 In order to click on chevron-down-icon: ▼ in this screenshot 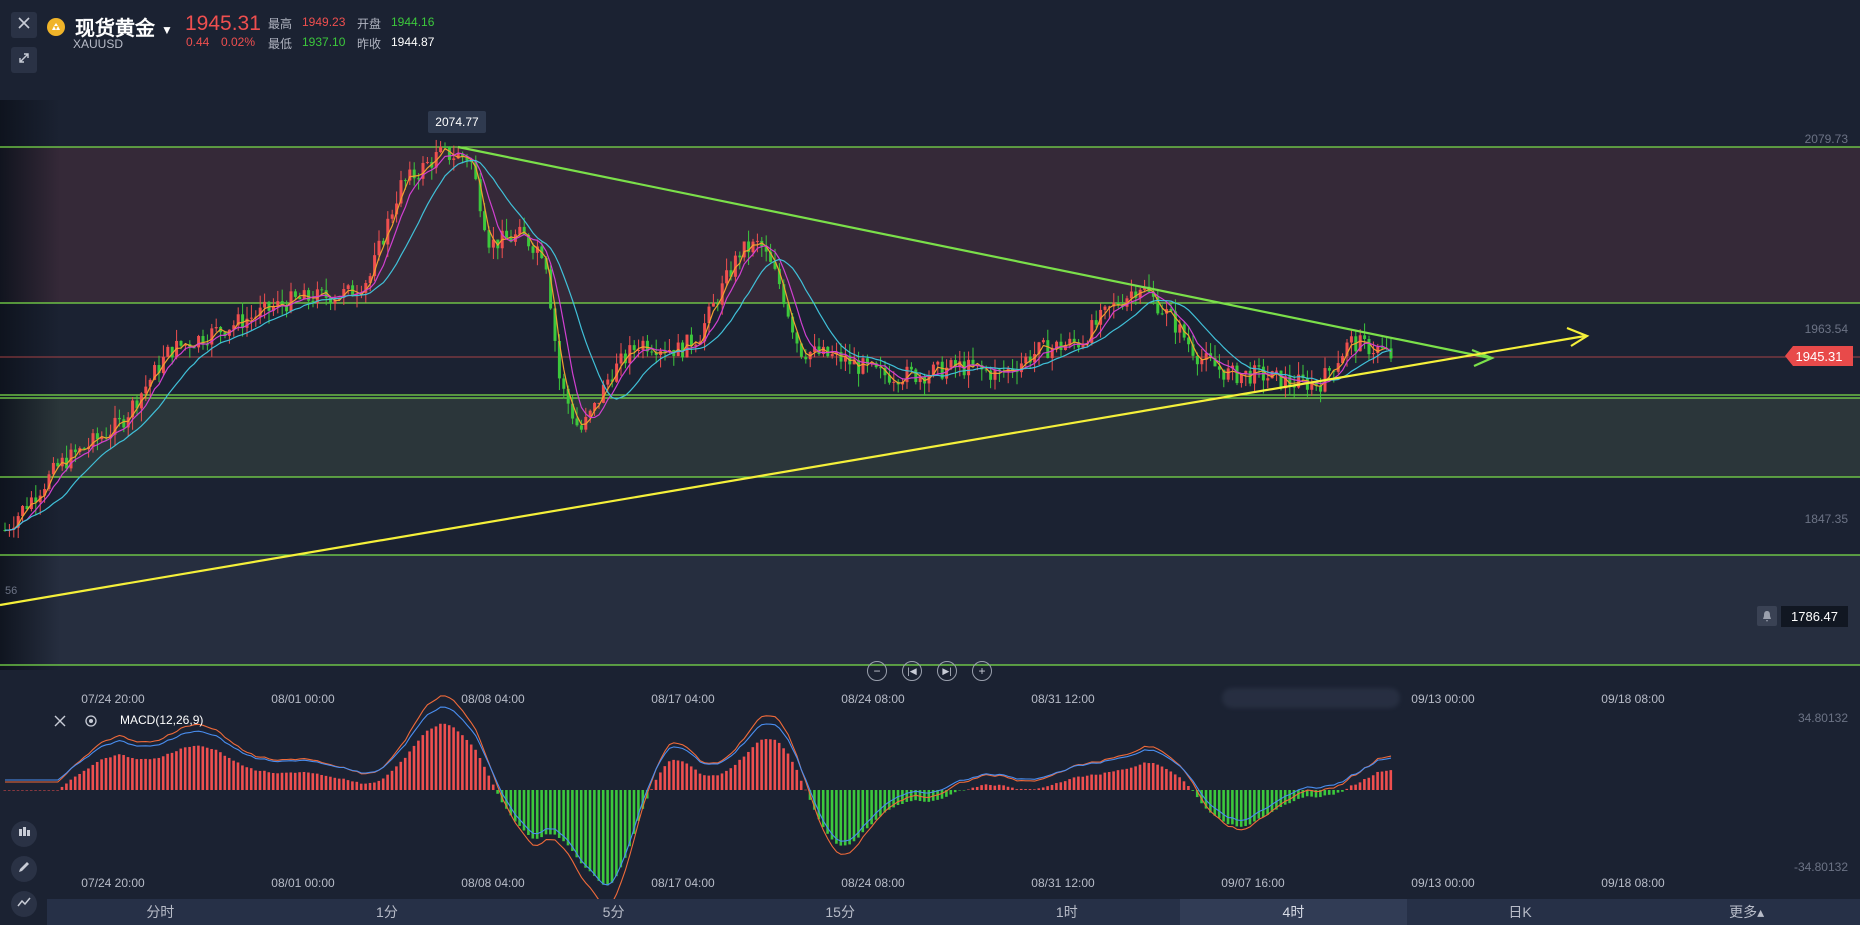, I will do `click(167, 29)`.